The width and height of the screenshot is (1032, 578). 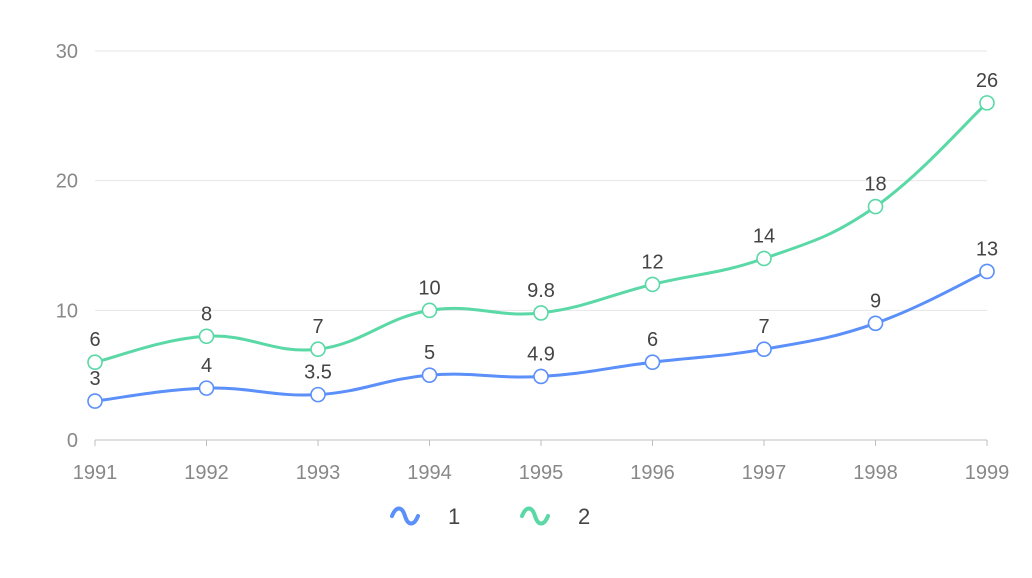 What do you see at coordinates (987, 81) in the screenshot?
I see `data-label-2-1999: 26` at bounding box center [987, 81].